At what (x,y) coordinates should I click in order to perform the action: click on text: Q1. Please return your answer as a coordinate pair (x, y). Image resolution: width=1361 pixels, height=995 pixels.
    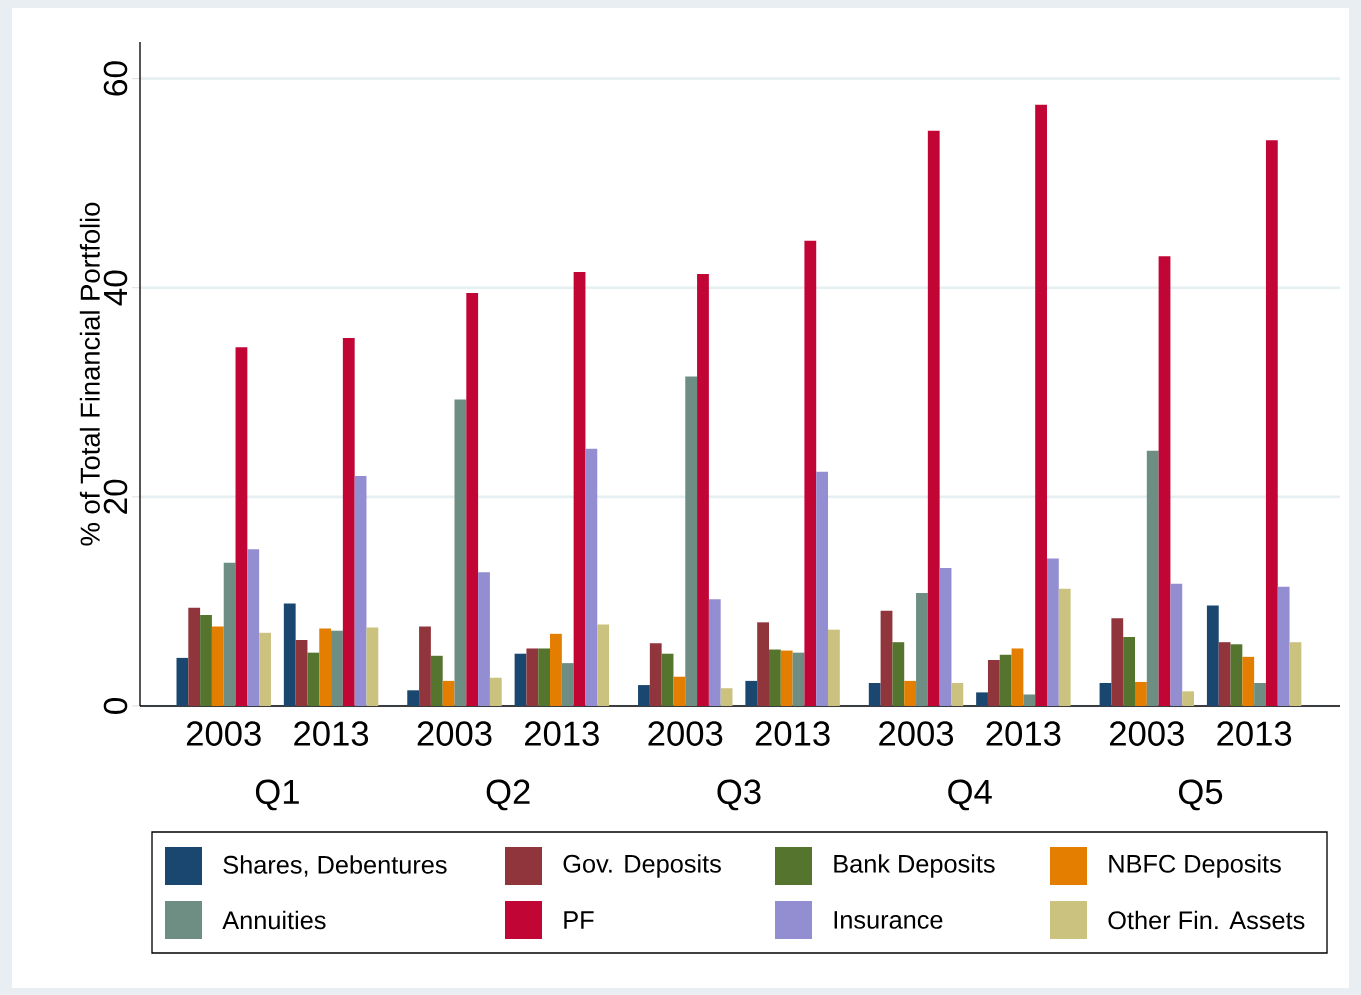
    Looking at the image, I should click on (277, 795).